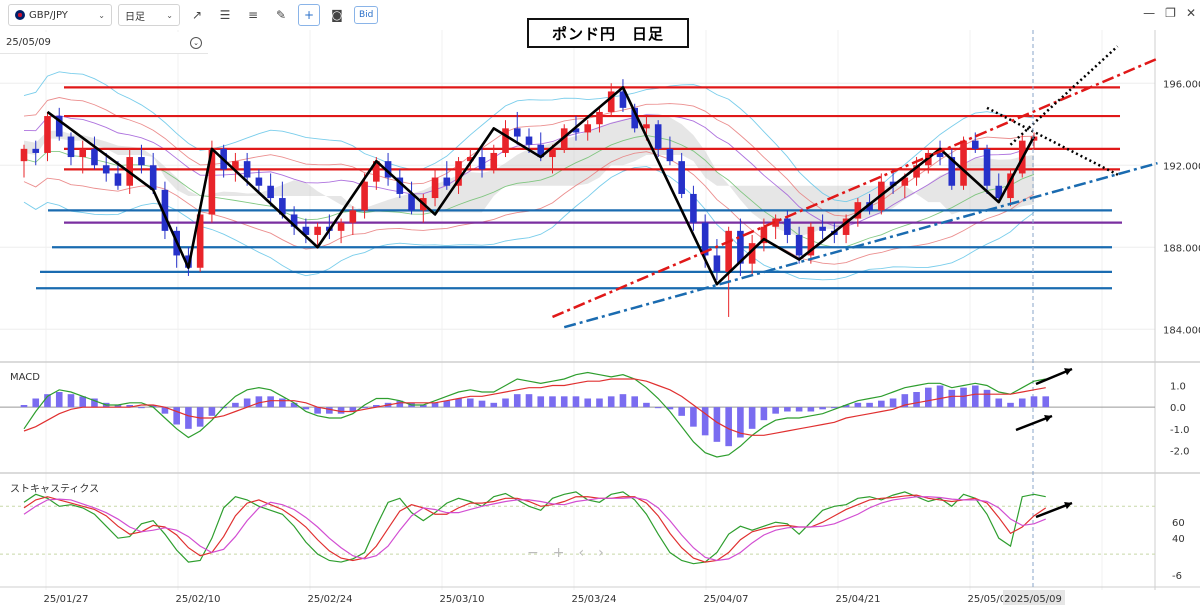  Describe the element at coordinates (196, 42) in the screenshot. I see `chevron-down-icon: ⌄` at that location.